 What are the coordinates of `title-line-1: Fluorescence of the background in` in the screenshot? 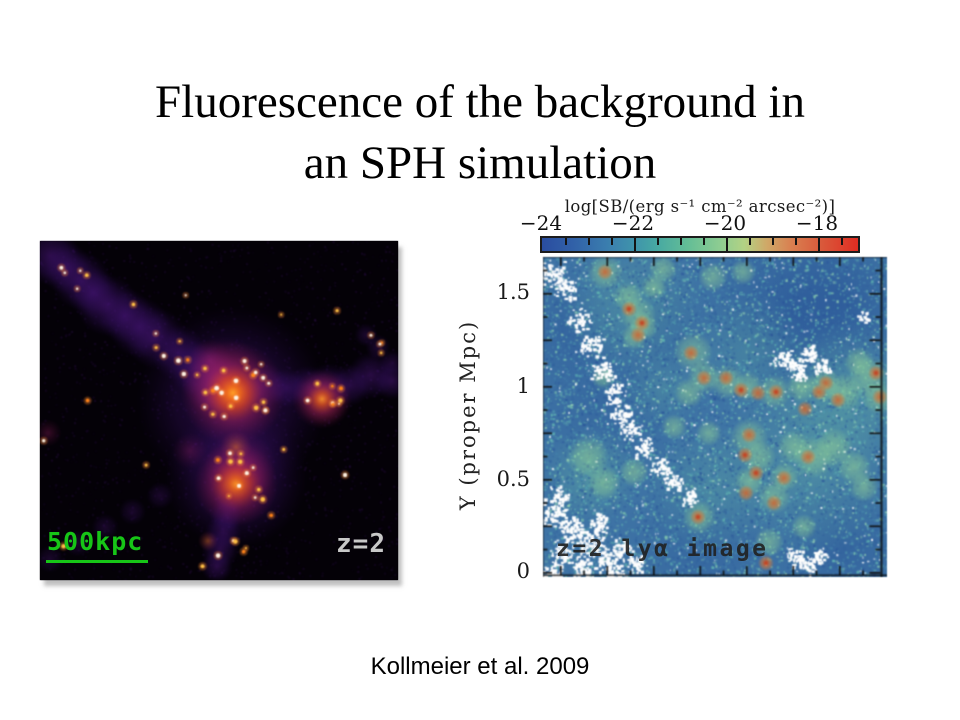 It's located at (480, 102).